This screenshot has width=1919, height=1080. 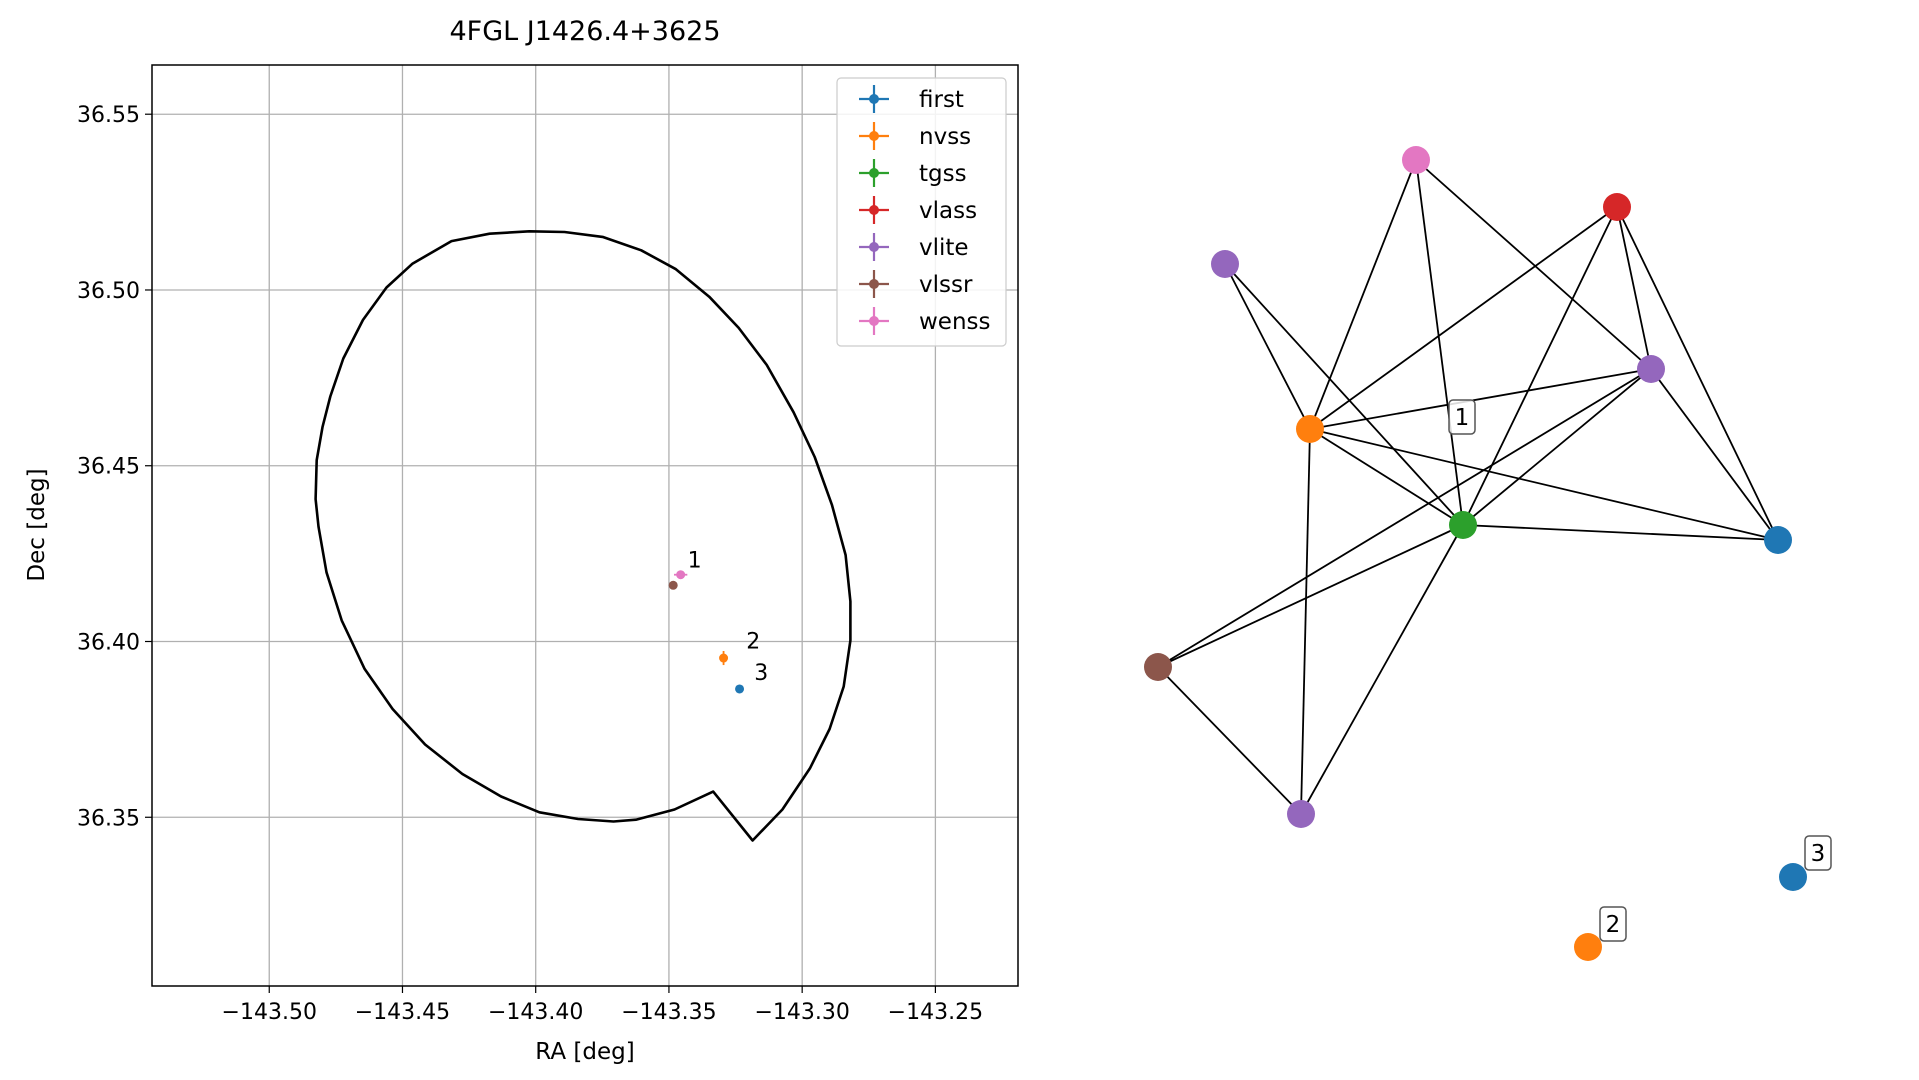 I want to click on graph-node-label: 2, so click(x=1613, y=924).